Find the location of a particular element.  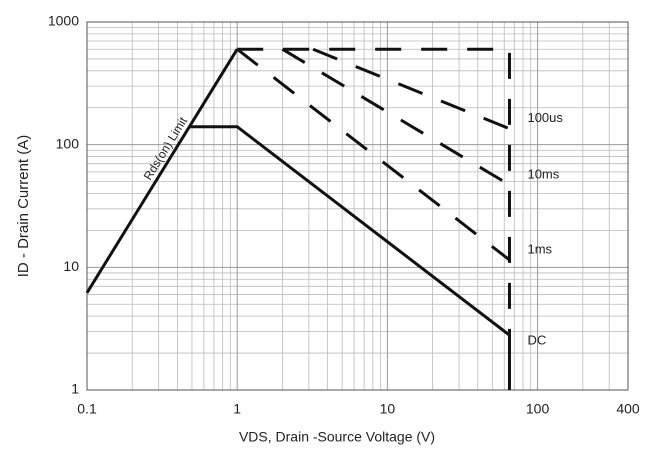

y-tick-label: 1 is located at coordinates (75, 389).